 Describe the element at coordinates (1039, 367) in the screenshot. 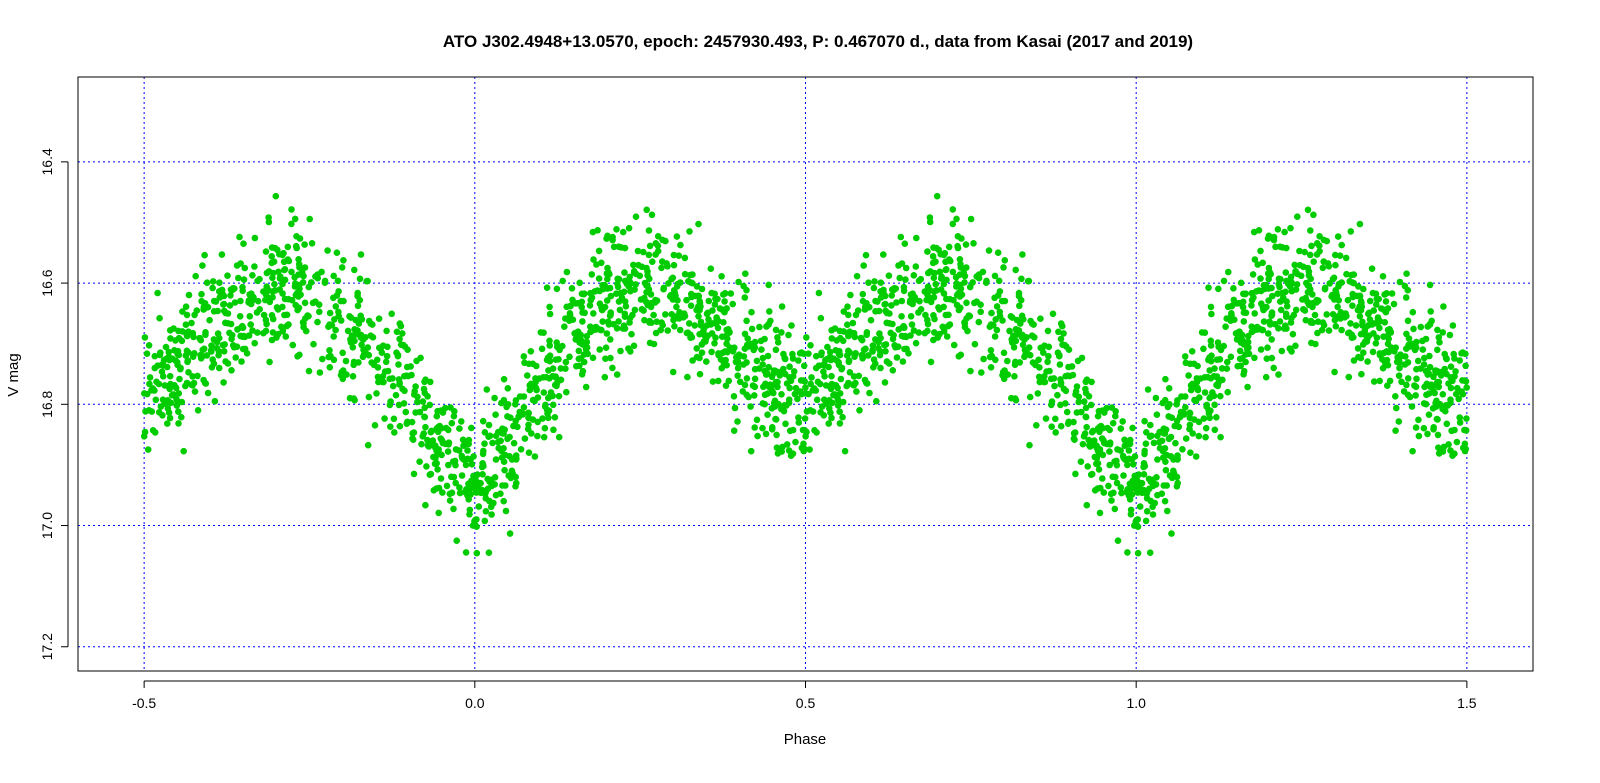

I see `data-point-2013` at that location.